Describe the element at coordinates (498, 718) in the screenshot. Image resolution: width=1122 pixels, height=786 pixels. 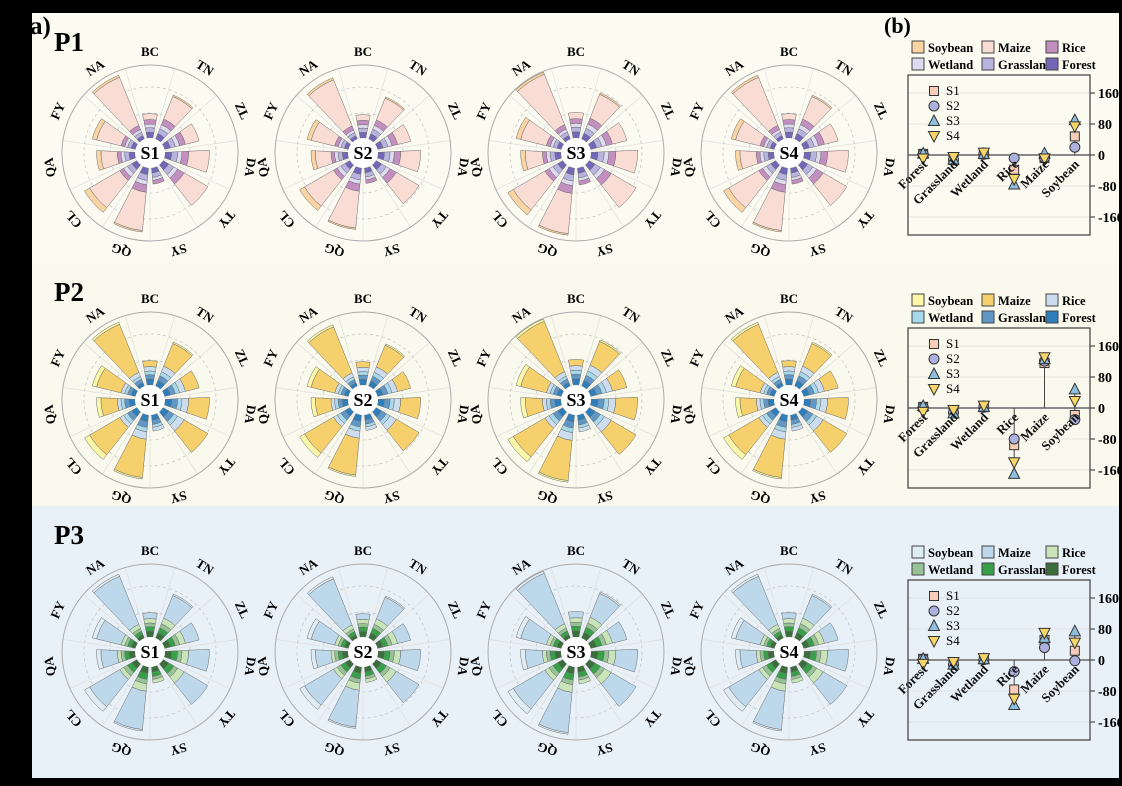
I see `rose-sector-label: CL` at that location.